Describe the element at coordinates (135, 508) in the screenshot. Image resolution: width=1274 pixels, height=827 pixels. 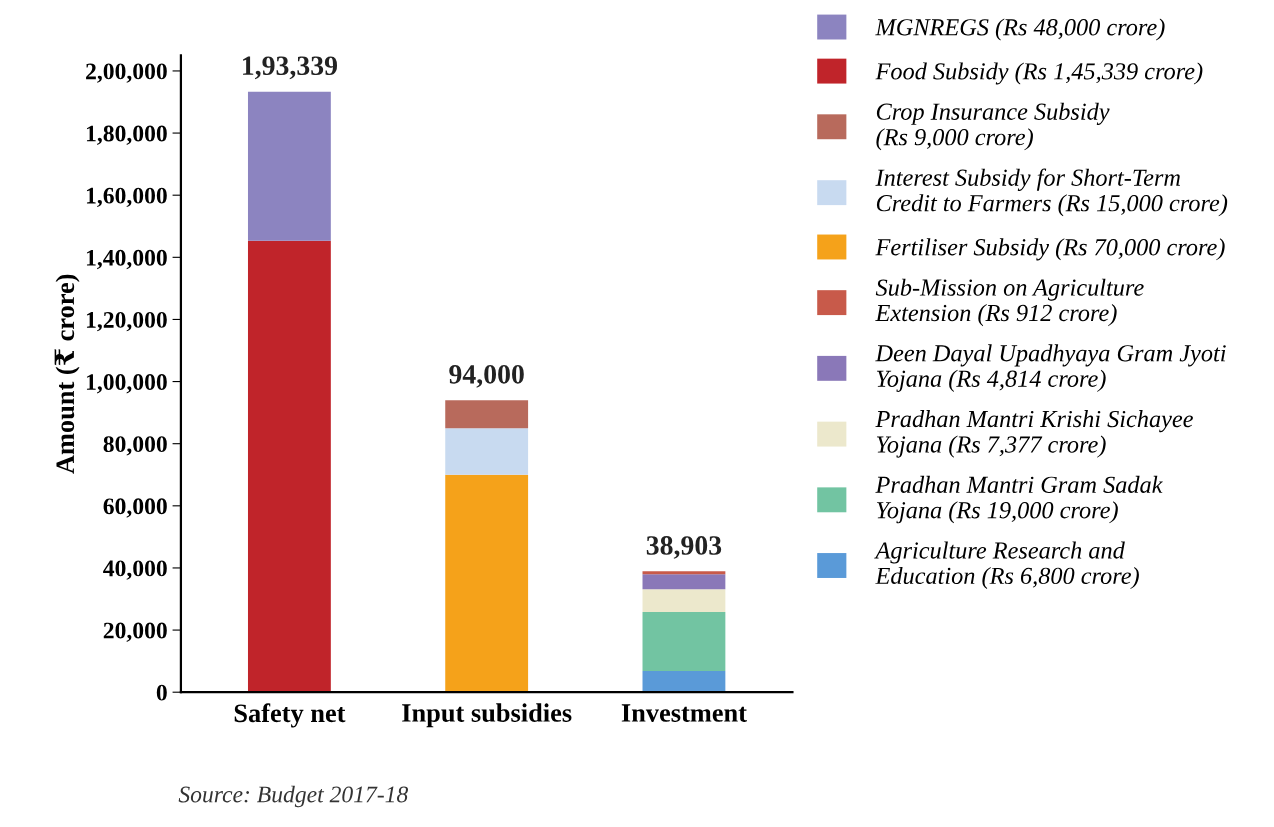
I see `y-tick-label: 60,000` at that location.